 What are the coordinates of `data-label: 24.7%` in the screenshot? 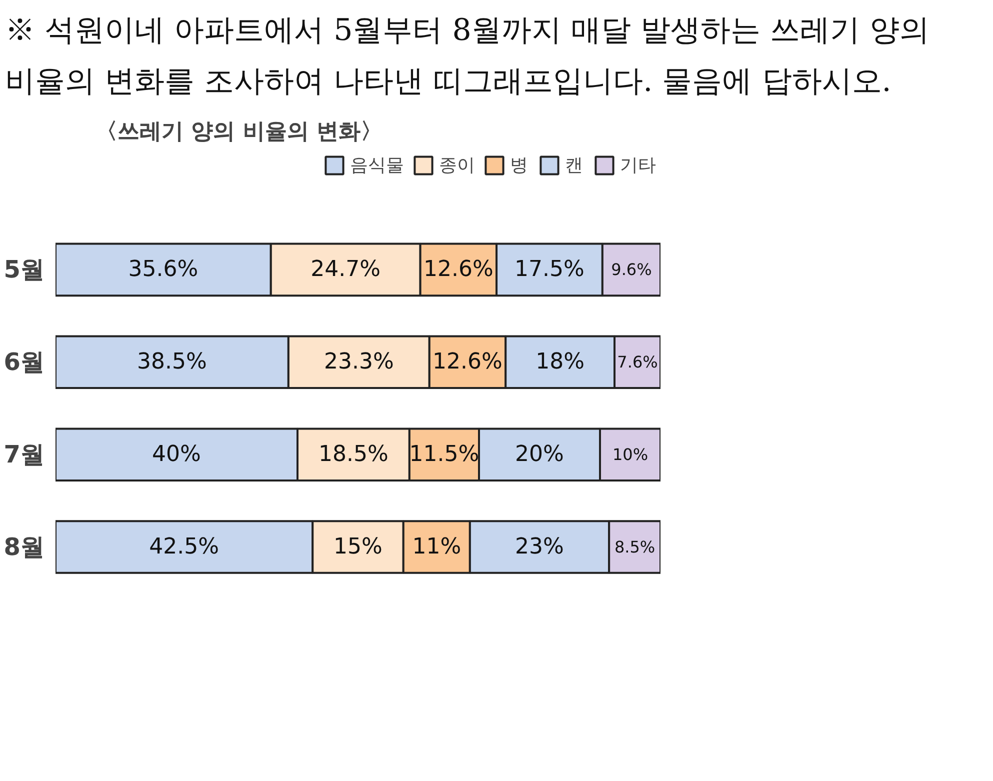 It's located at (345, 269).